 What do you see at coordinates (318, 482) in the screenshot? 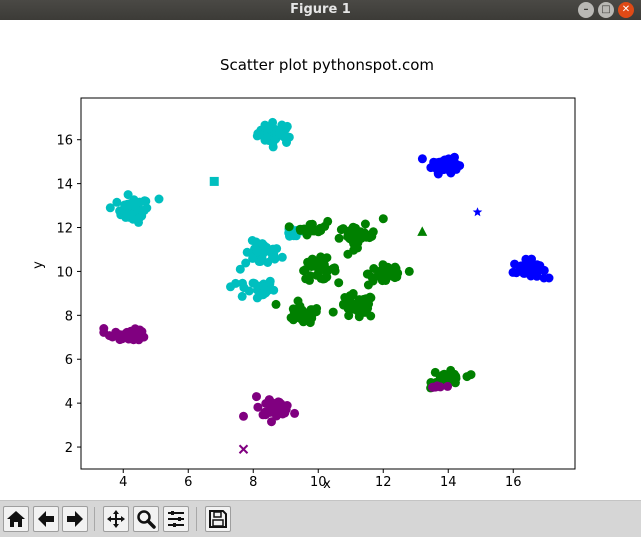
I see `x-tick-label: 10` at bounding box center [318, 482].